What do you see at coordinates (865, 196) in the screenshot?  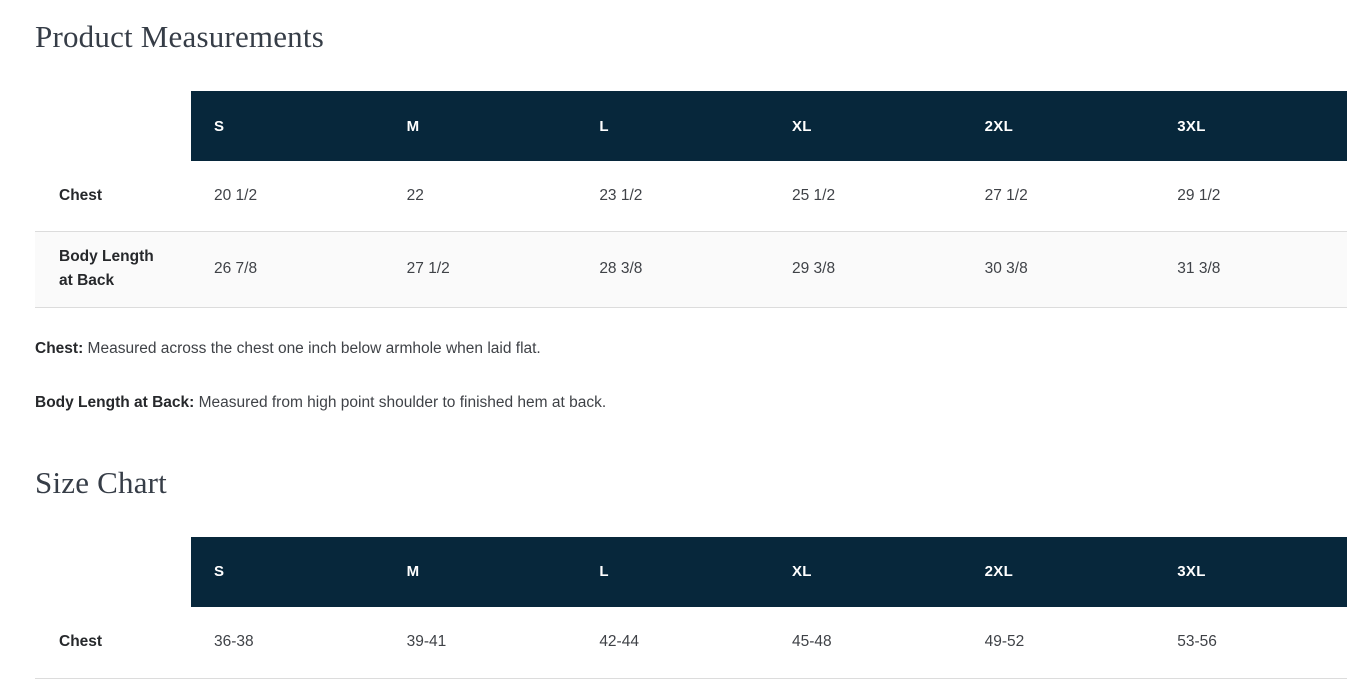 I see `cell-chest-xl: 25 1/2` at bounding box center [865, 196].